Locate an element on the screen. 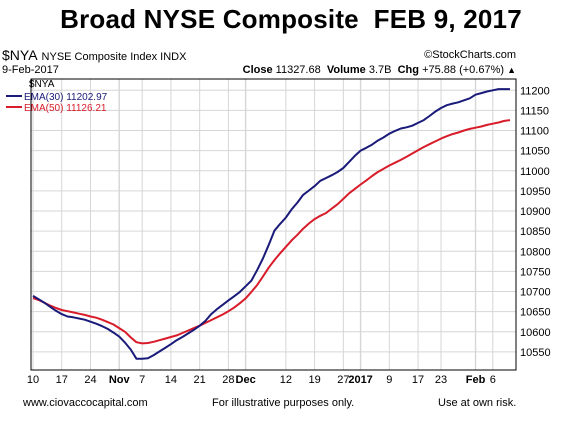 This screenshot has height=426, width=582. index-name-label: NYSE Composite Index INDX is located at coordinates (114, 57).